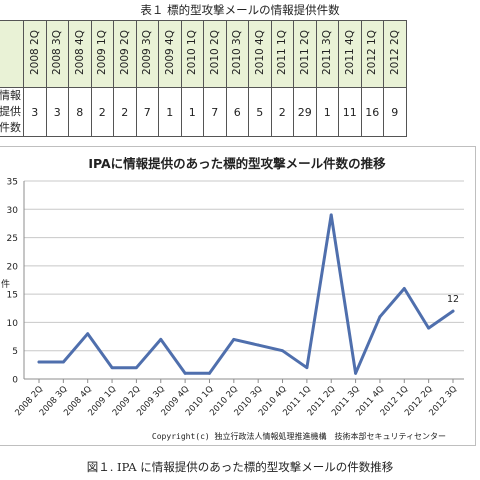  What do you see at coordinates (13, 267) in the screenshot?
I see `y-tick-label: 20` at bounding box center [13, 267].